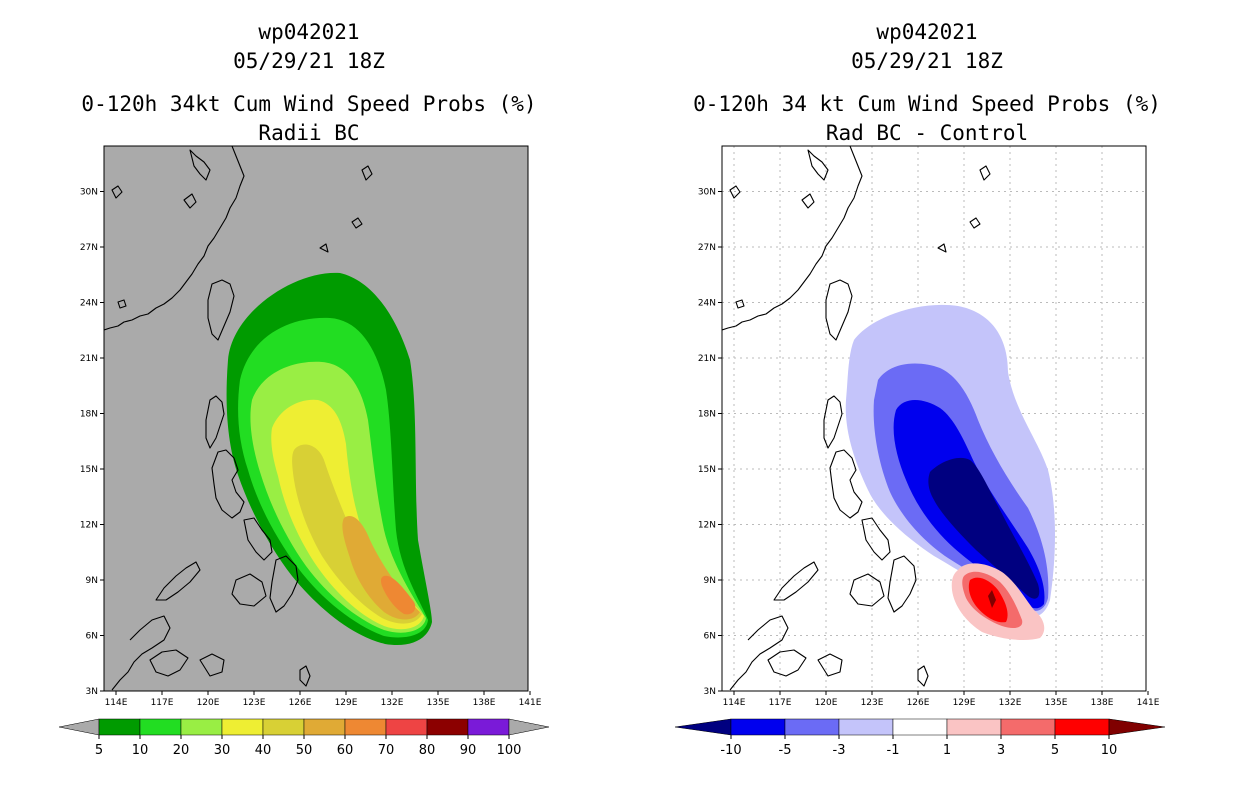 This screenshot has width=1236, height=800. I want to click on left-probability-field, so click(329, 459).